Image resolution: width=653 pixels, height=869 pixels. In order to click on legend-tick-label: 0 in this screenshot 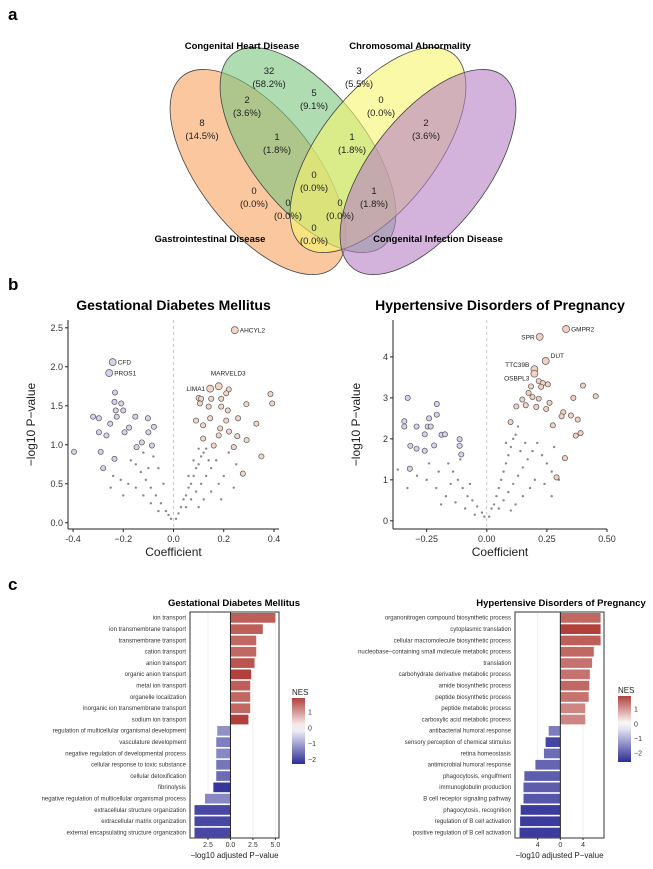, I will do `click(636, 724)`.